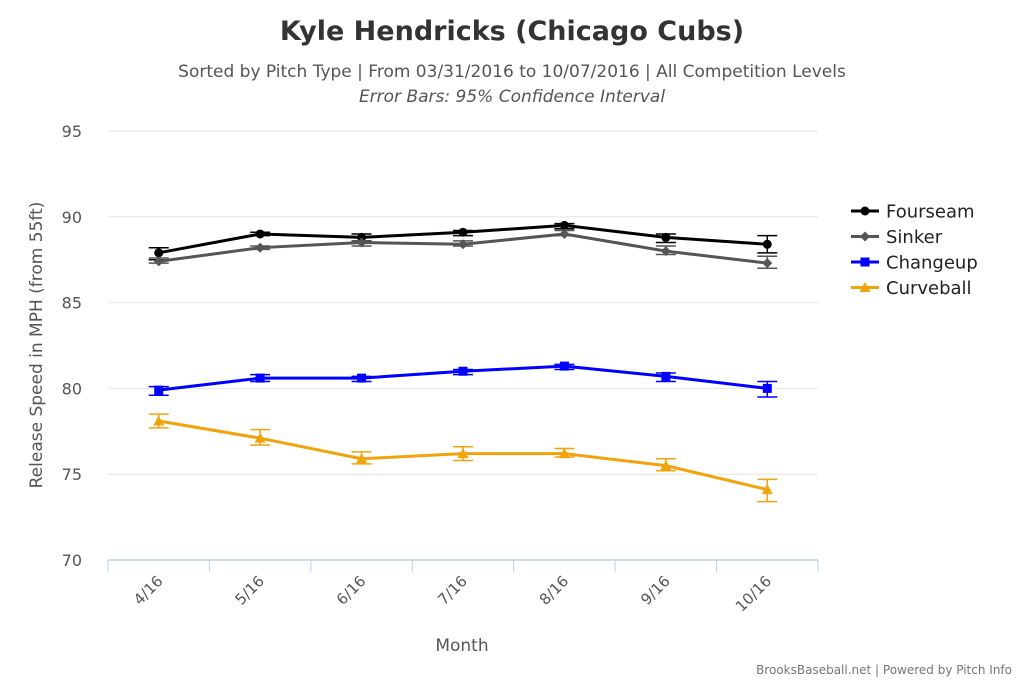  What do you see at coordinates (463, 379) in the screenshot?
I see `series-changeup` at bounding box center [463, 379].